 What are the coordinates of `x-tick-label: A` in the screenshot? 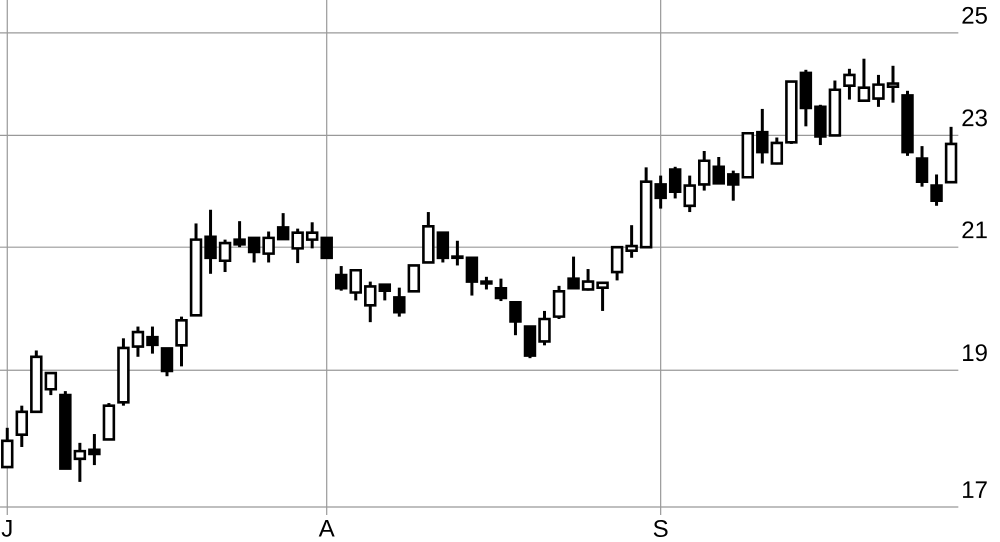 It's located at (326, 528).